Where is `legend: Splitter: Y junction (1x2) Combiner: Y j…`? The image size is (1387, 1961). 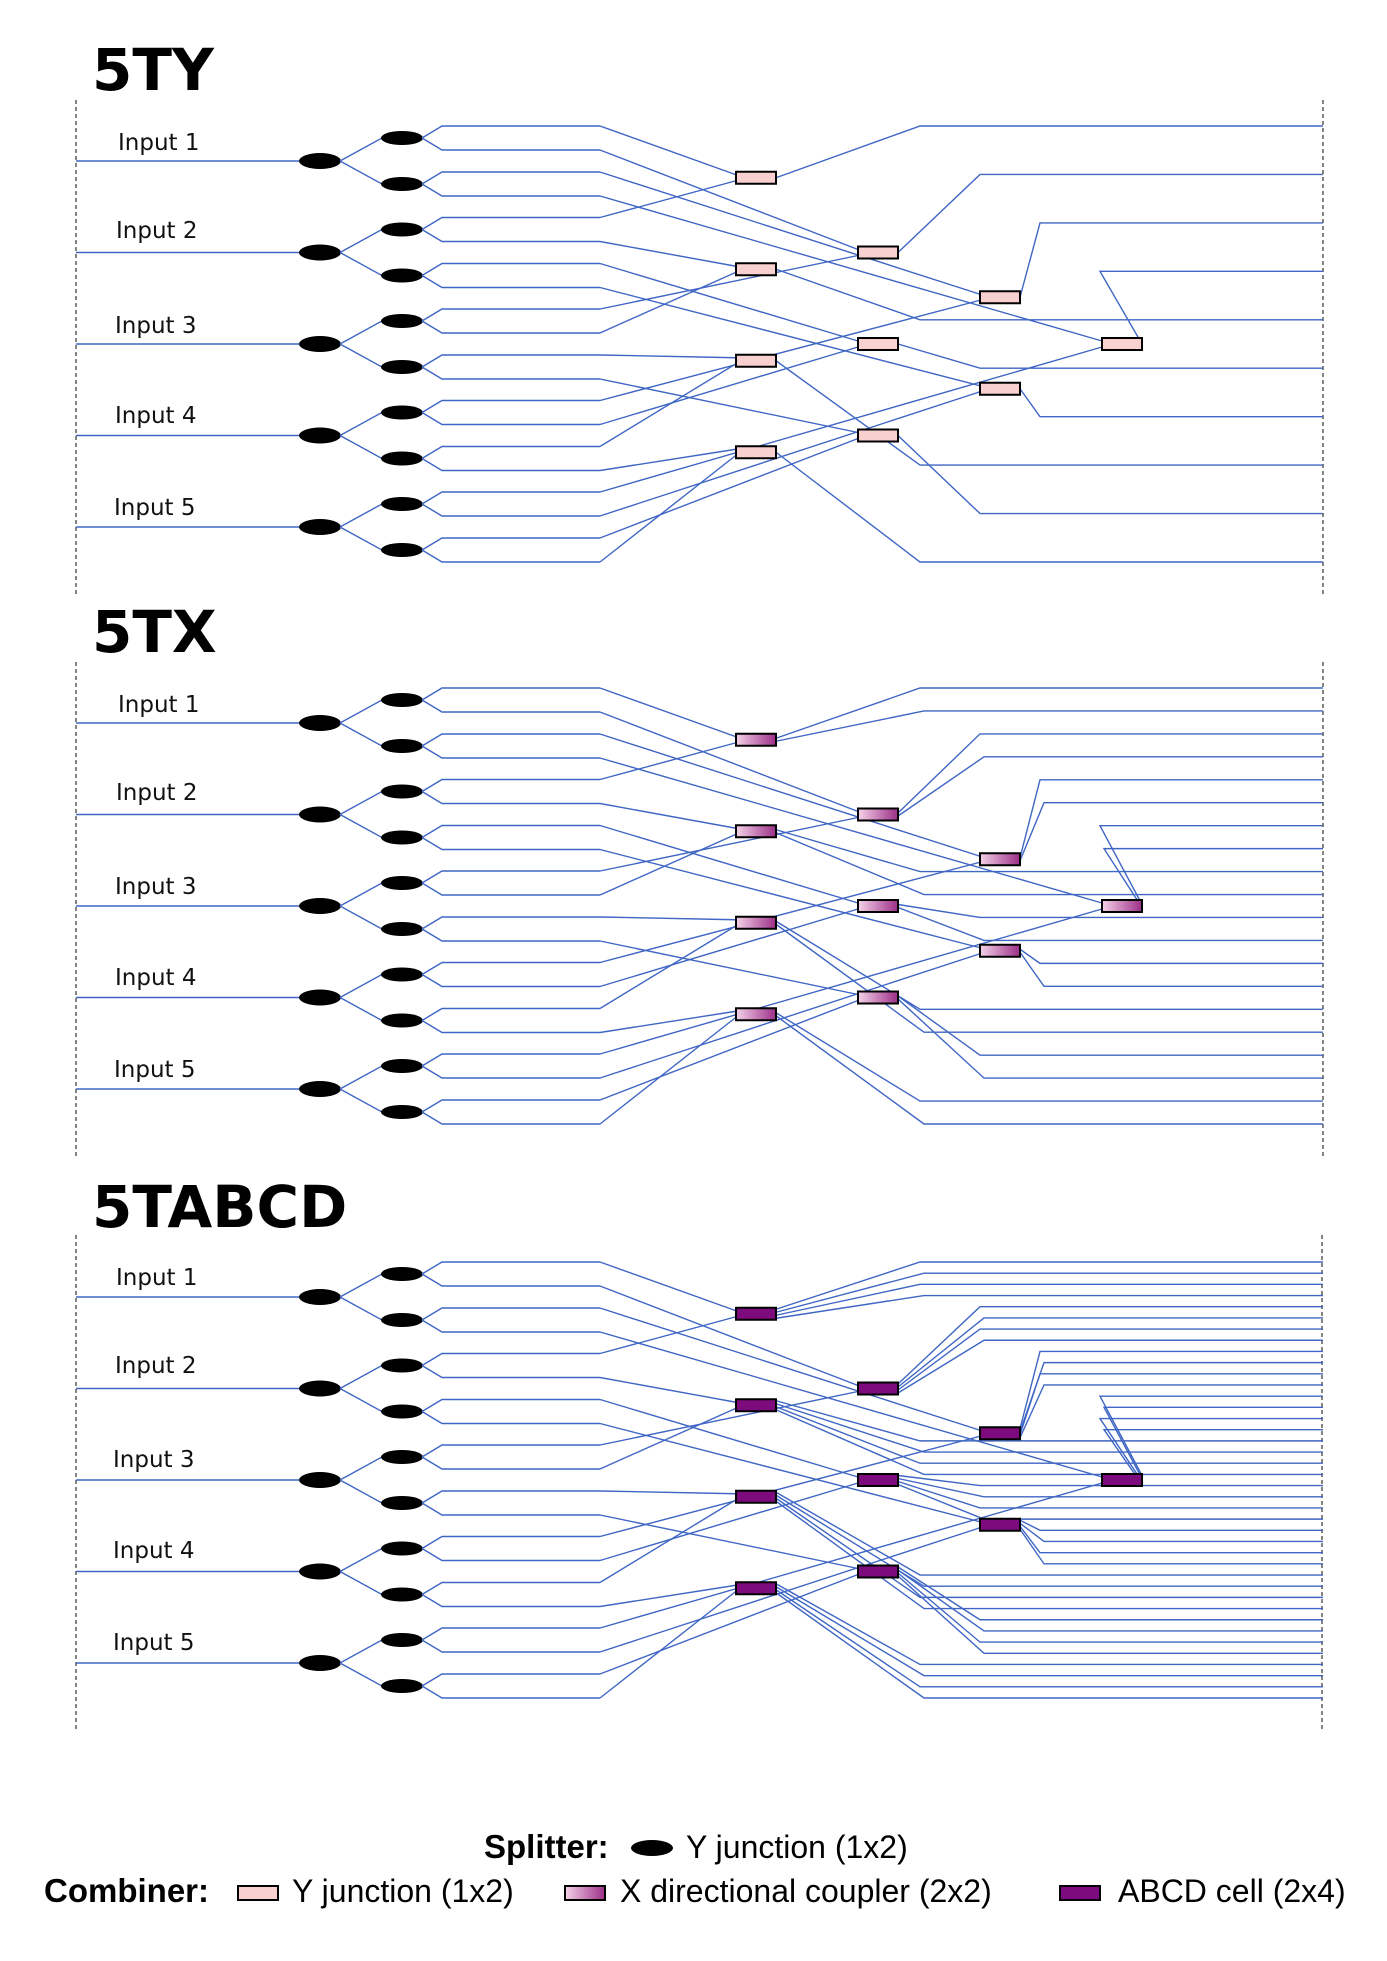 legend: Splitter: Y junction (1x2) Combiner: Y j… is located at coordinates (695, 1868).